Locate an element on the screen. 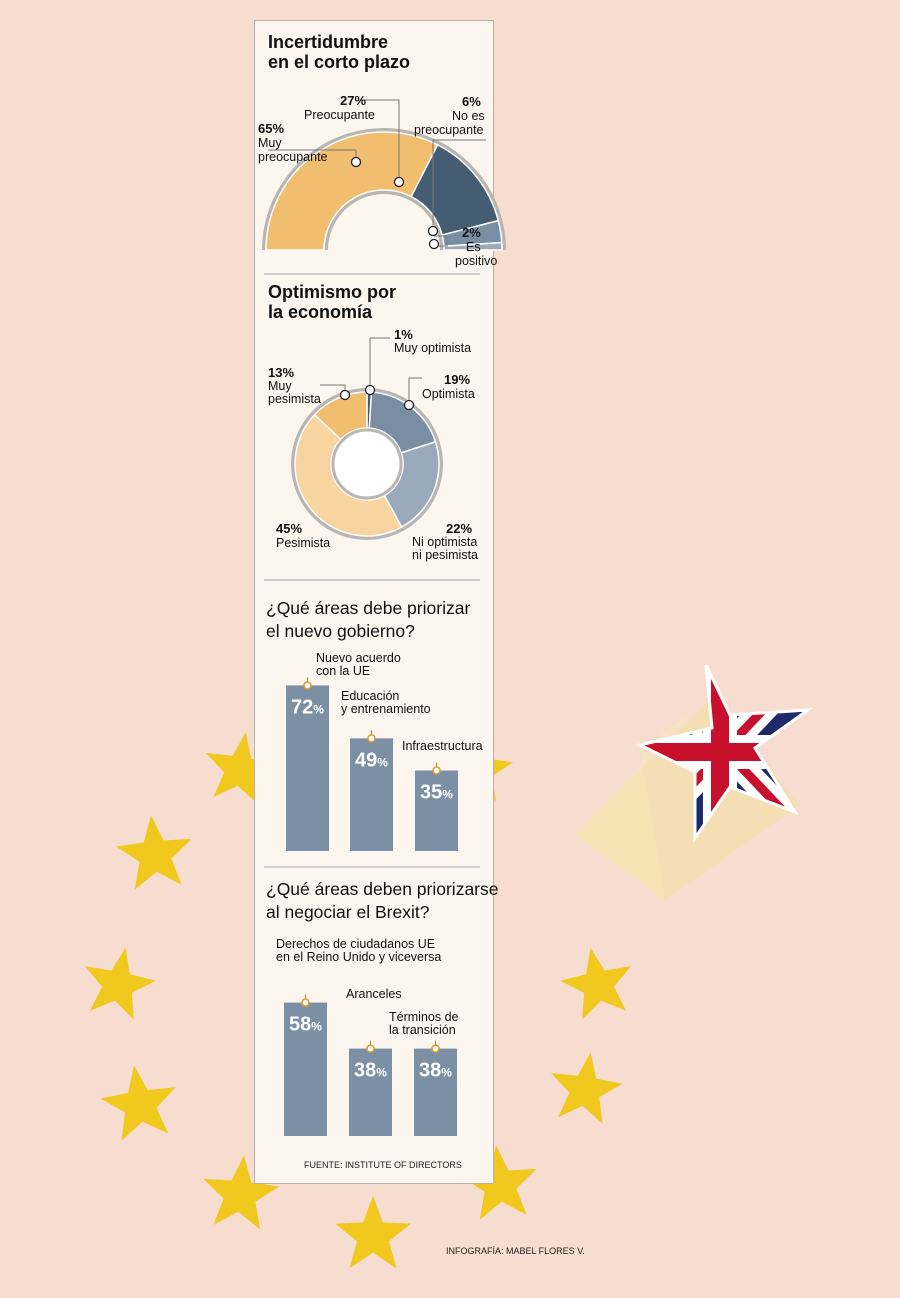 The height and width of the screenshot is (1298, 900). chart2-title-line-2: la economía is located at coordinates (320, 312).